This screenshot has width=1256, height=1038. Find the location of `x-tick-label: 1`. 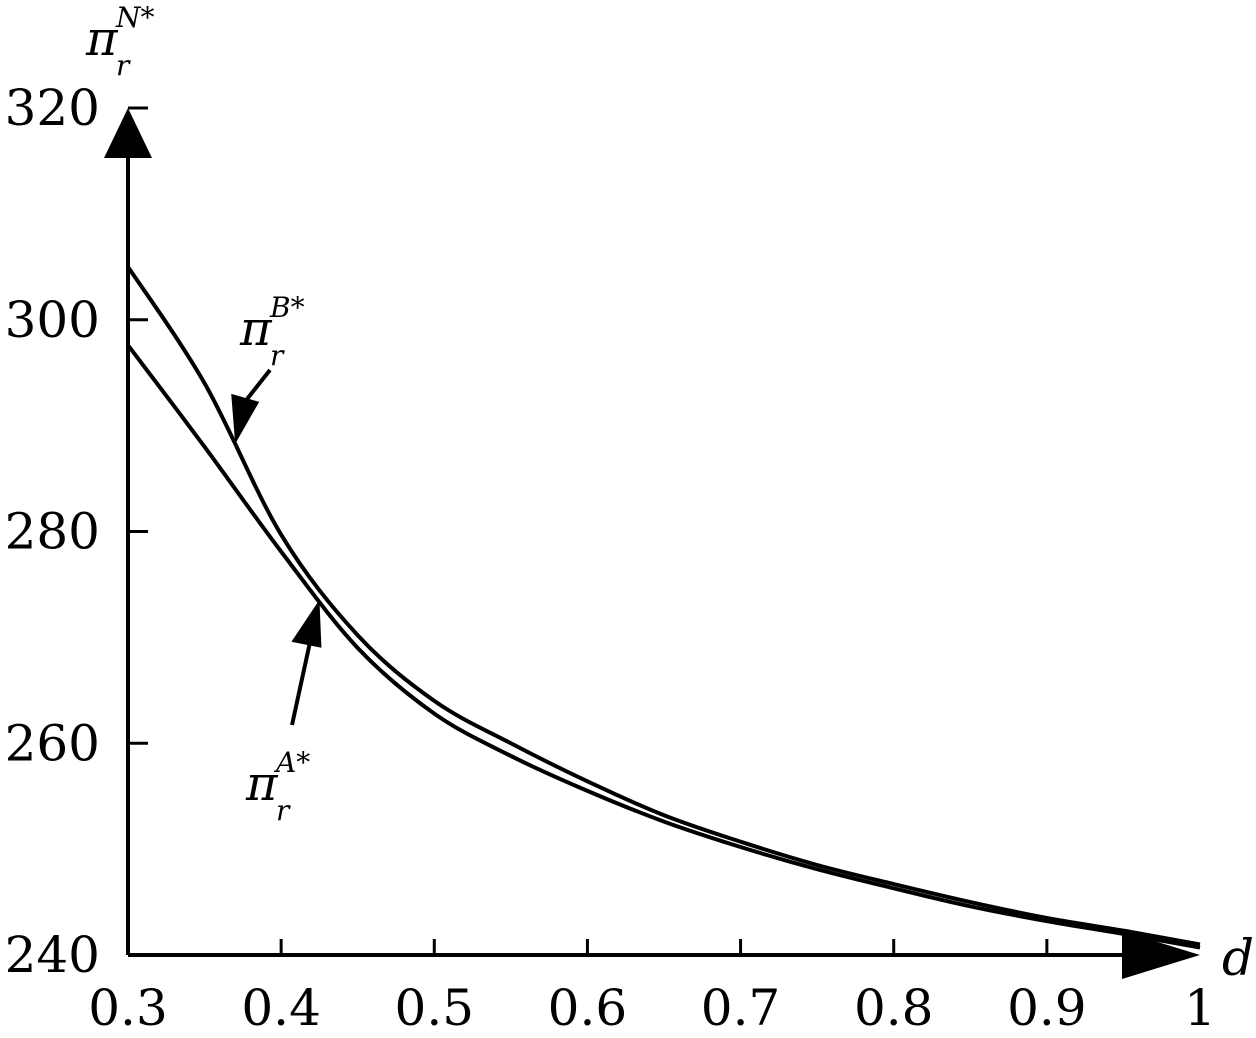

x-tick-label: 1 is located at coordinates (1200, 1008).